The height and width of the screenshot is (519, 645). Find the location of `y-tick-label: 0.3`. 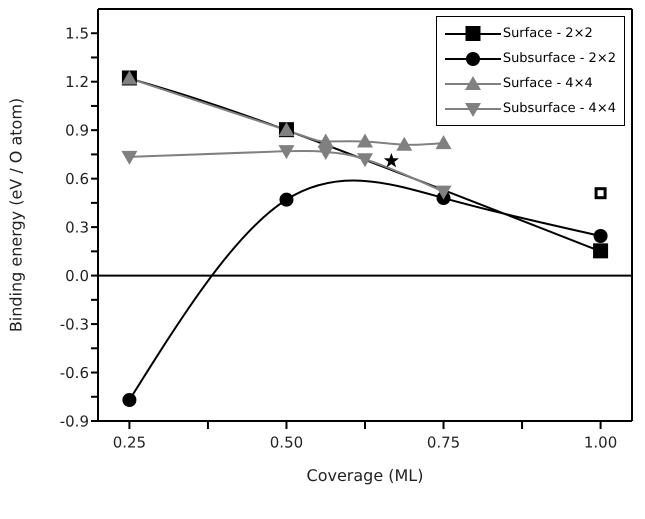

y-tick-label: 0.3 is located at coordinates (77, 227).